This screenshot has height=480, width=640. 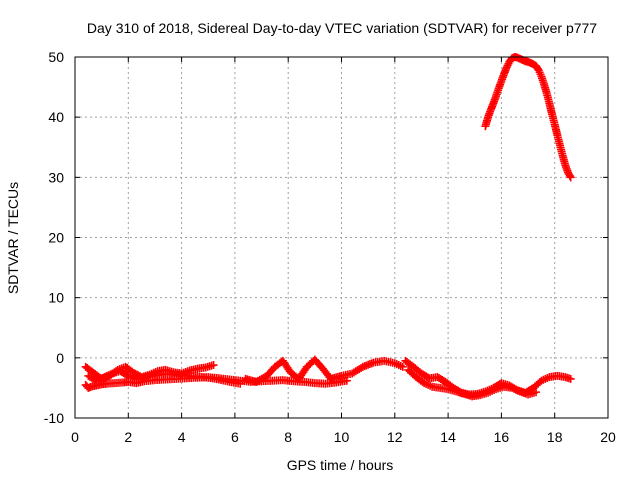 I want to click on x-axis-label: GPS time / hours, so click(x=340, y=465).